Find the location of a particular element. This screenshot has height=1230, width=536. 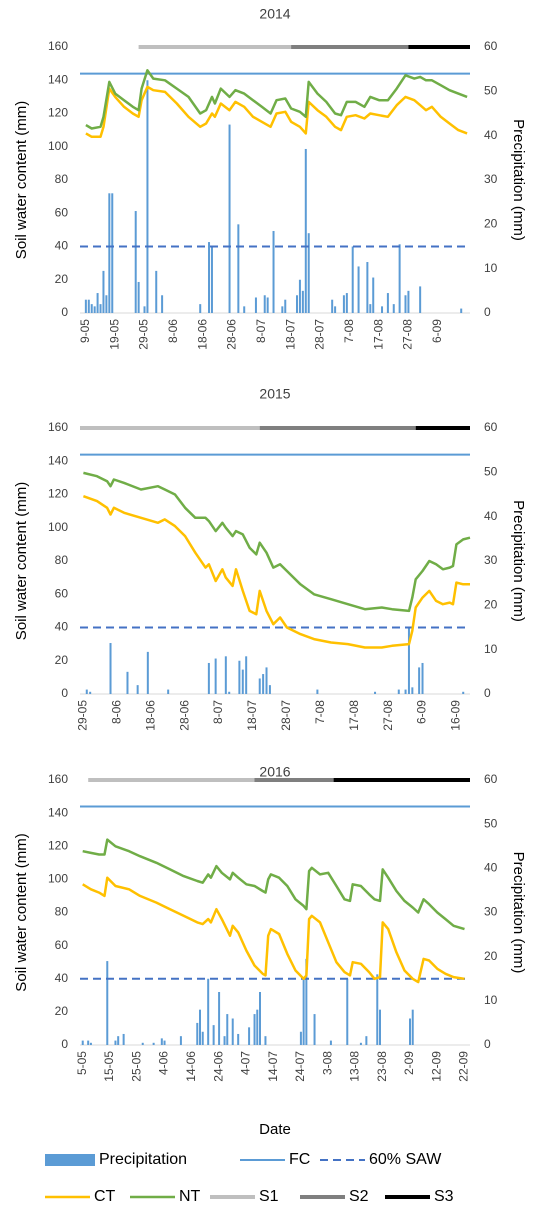

legend-label: CT is located at coordinates (105, 1196).